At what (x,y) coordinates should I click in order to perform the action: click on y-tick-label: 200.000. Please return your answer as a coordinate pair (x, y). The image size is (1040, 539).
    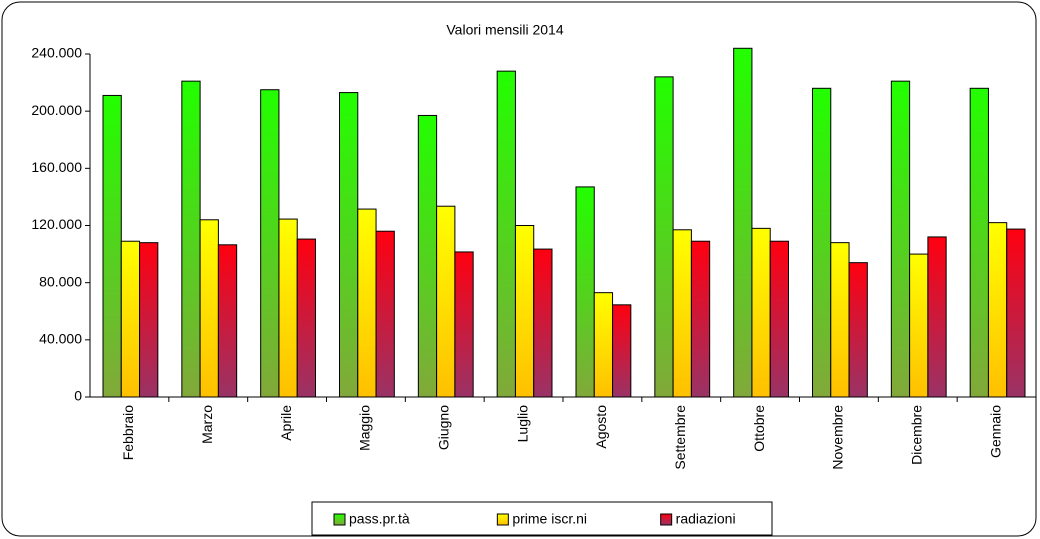
    Looking at the image, I should click on (56, 110).